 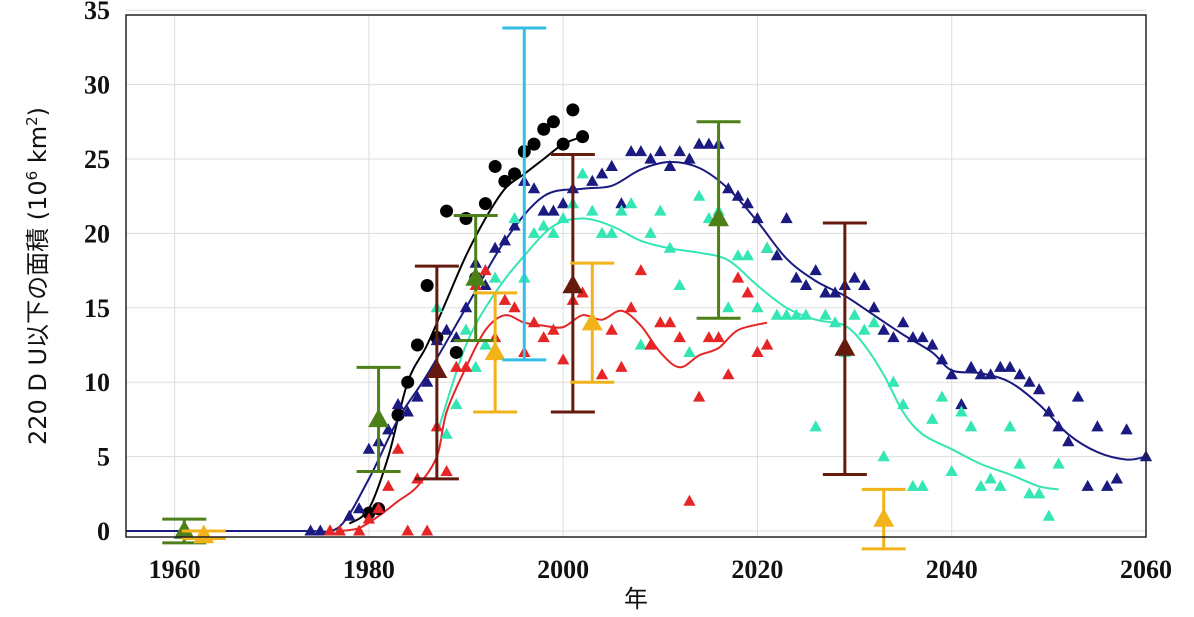 What do you see at coordinates (97, 308) in the screenshot?
I see `y-tick-label: 15` at bounding box center [97, 308].